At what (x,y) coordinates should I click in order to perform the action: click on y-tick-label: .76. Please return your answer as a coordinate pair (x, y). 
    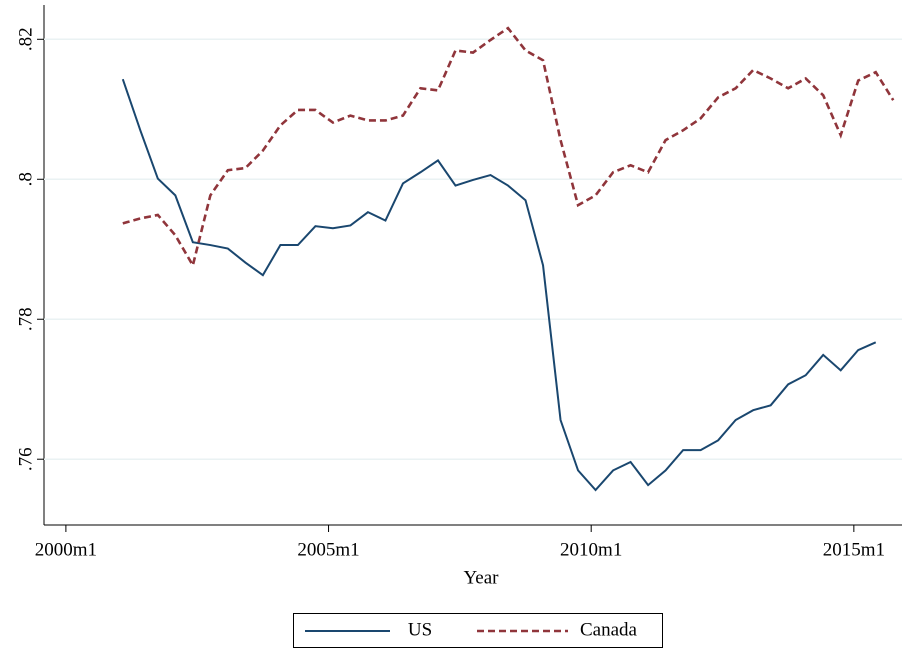
    Looking at the image, I should click on (25, 459).